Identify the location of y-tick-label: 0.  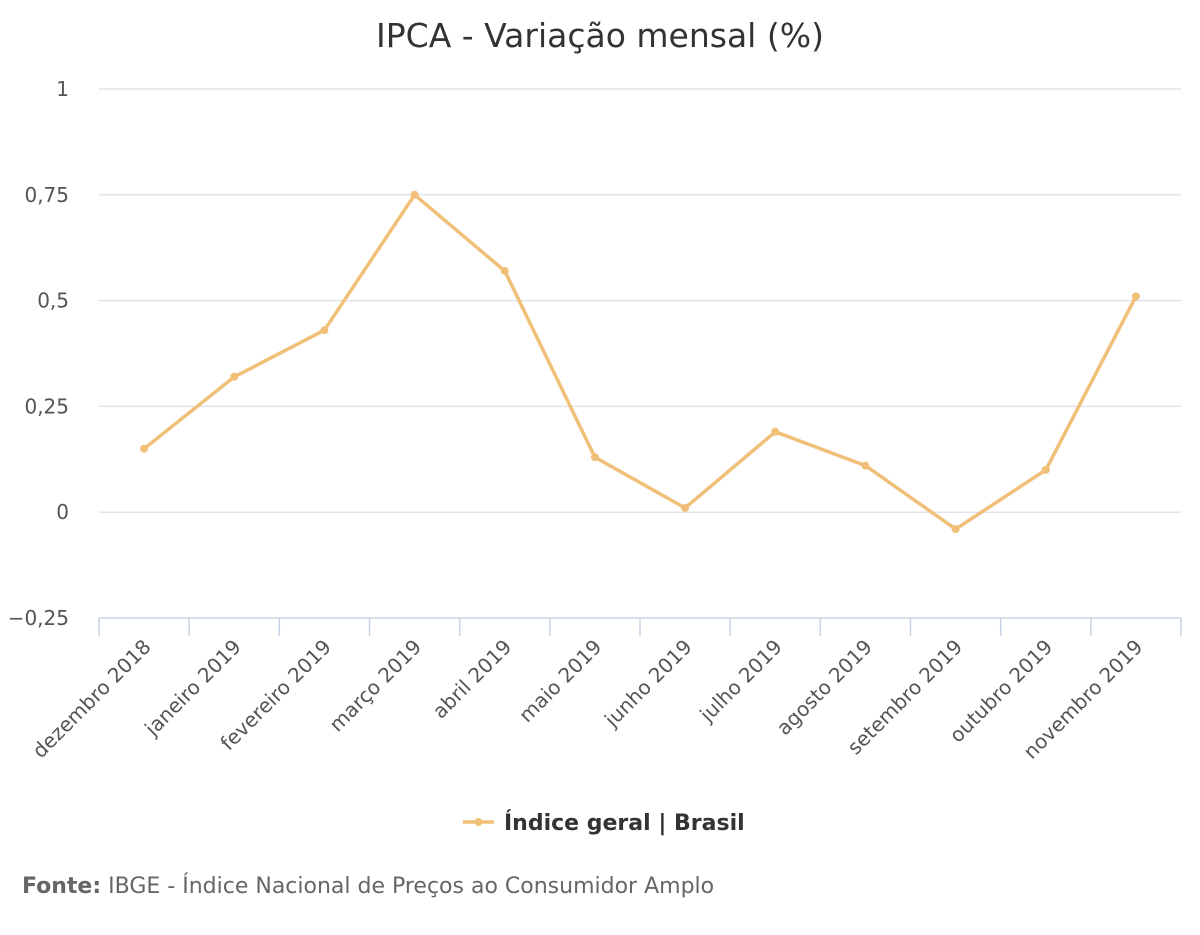
(62, 512).